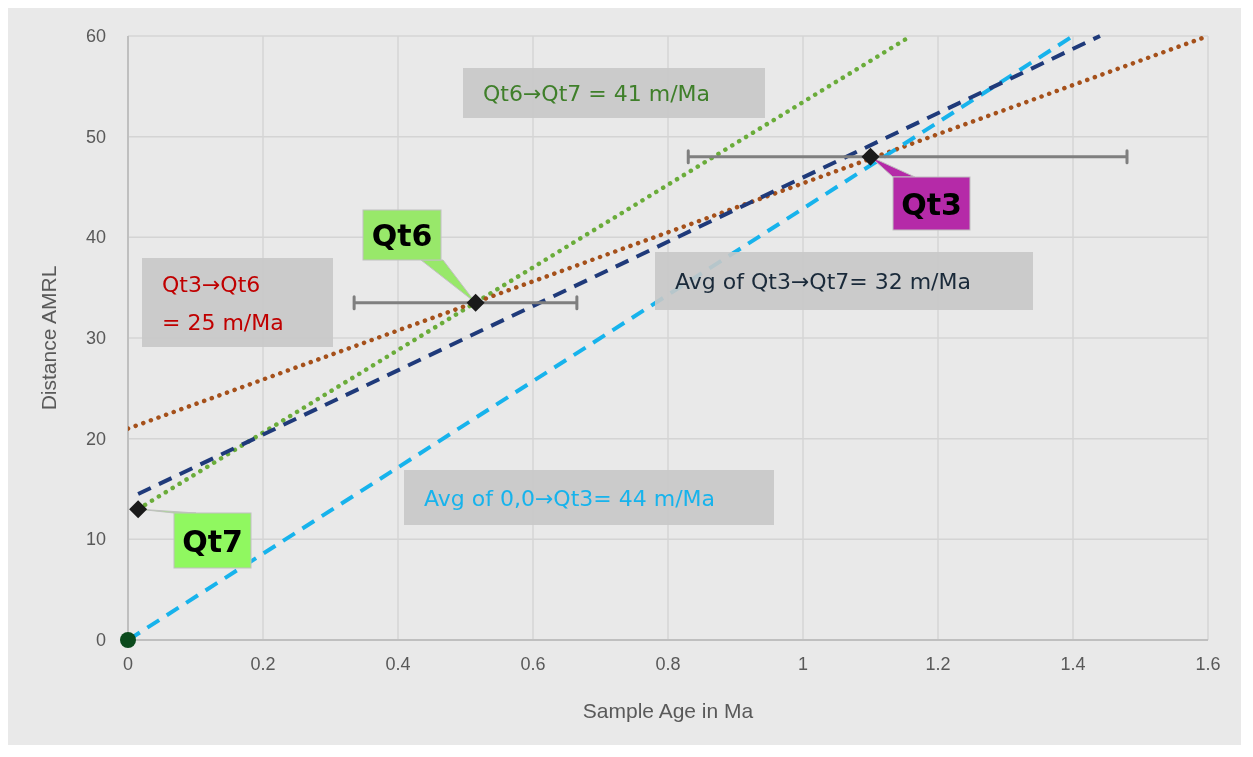  Describe the element at coordinates (419, 256) in the screenshot. I see `callout-box: Qt6` at that location.